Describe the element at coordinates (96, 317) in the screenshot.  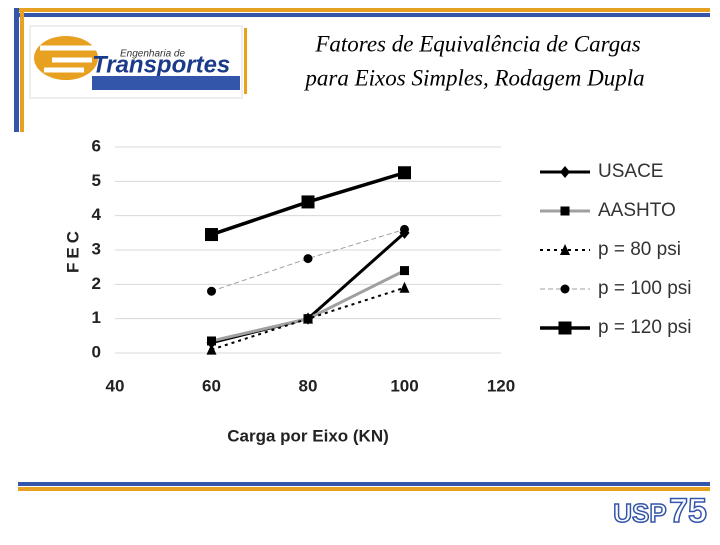
I see `y-tick-label: 1` at that location.